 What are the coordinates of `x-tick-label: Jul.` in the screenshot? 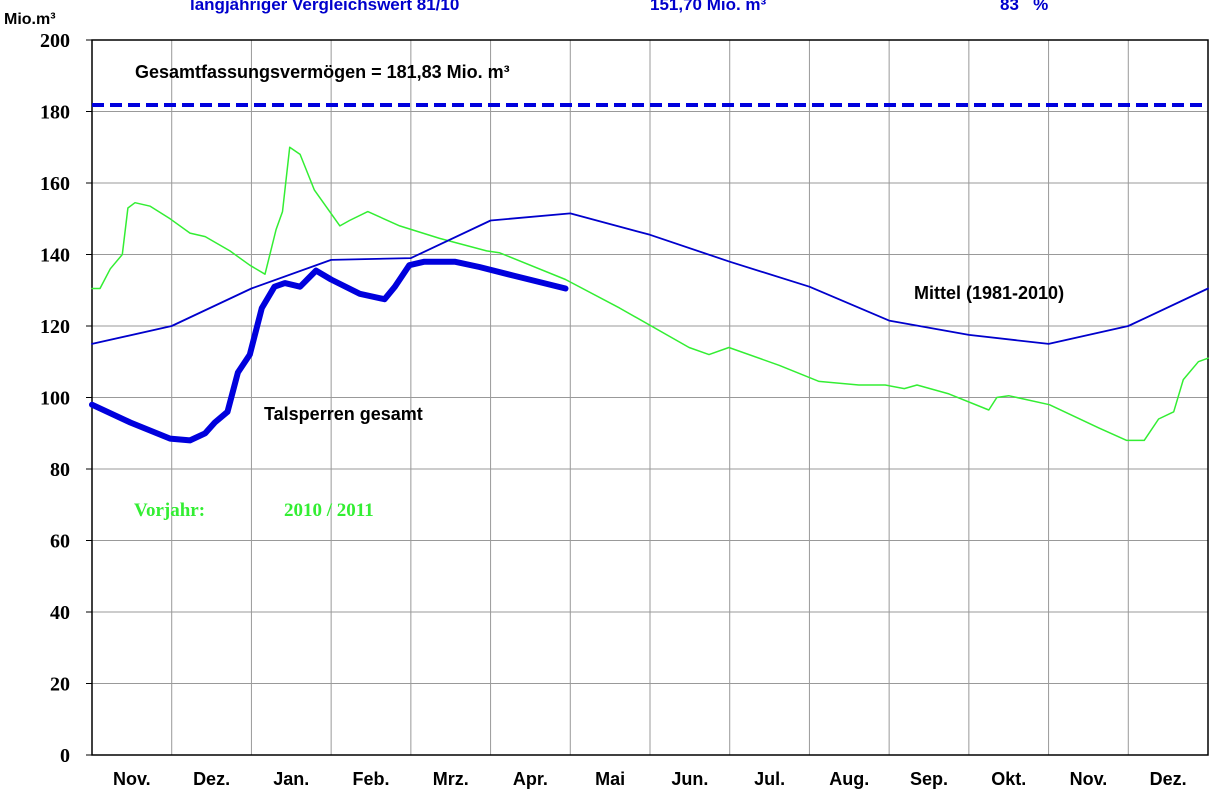 It's located at (769, 779).